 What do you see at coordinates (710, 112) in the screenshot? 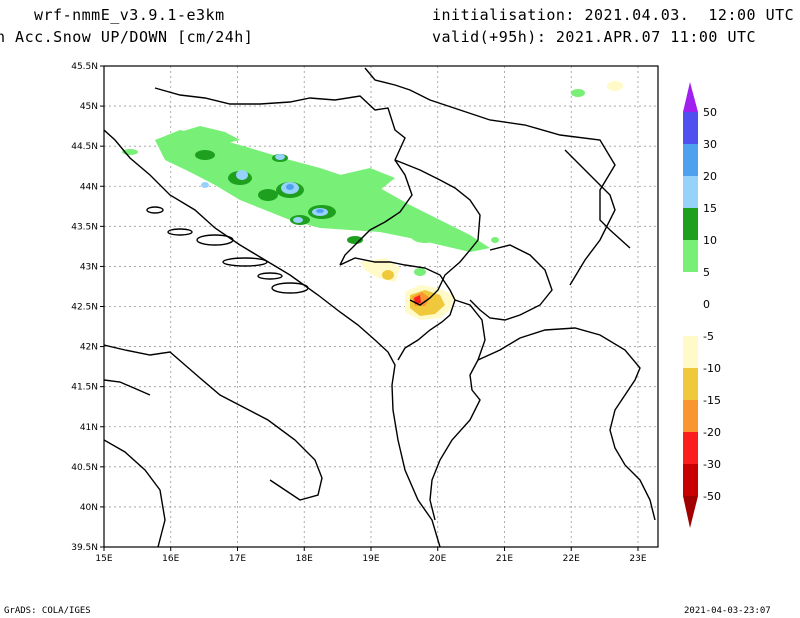
I see `colorbar-label: 50` at bounding box center [710, 112].